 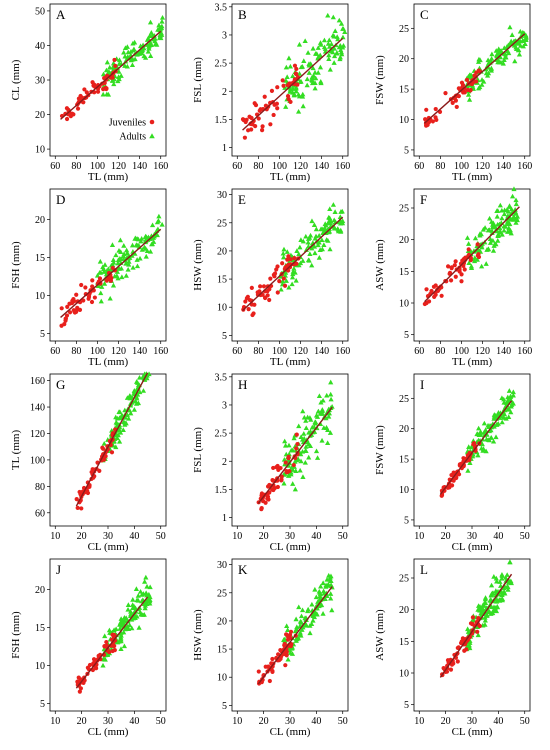 What do you see at coordinates (111, 75) in the screenshot?
I see `regression-line` at bounding box center [111, 75].